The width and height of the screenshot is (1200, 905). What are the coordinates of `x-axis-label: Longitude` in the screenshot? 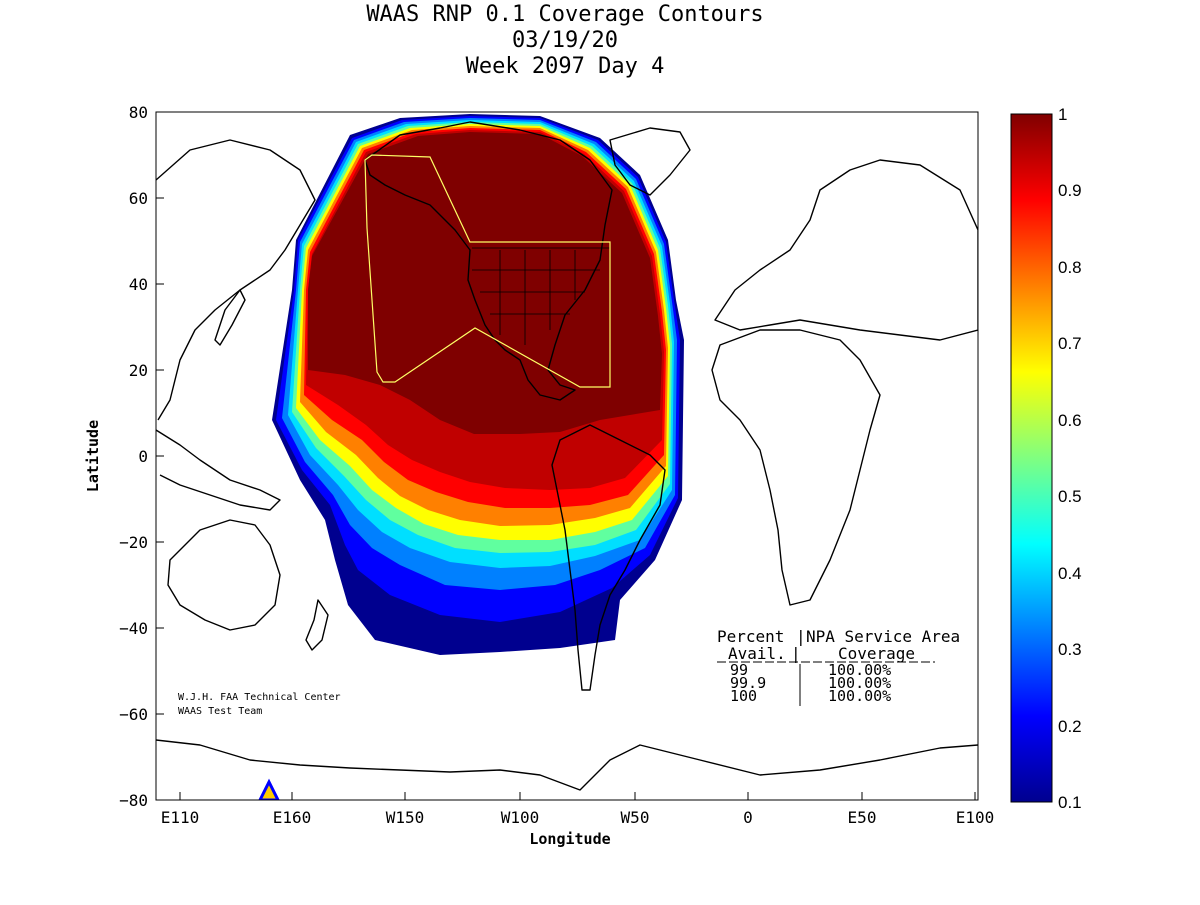 It's located at (569, 839).